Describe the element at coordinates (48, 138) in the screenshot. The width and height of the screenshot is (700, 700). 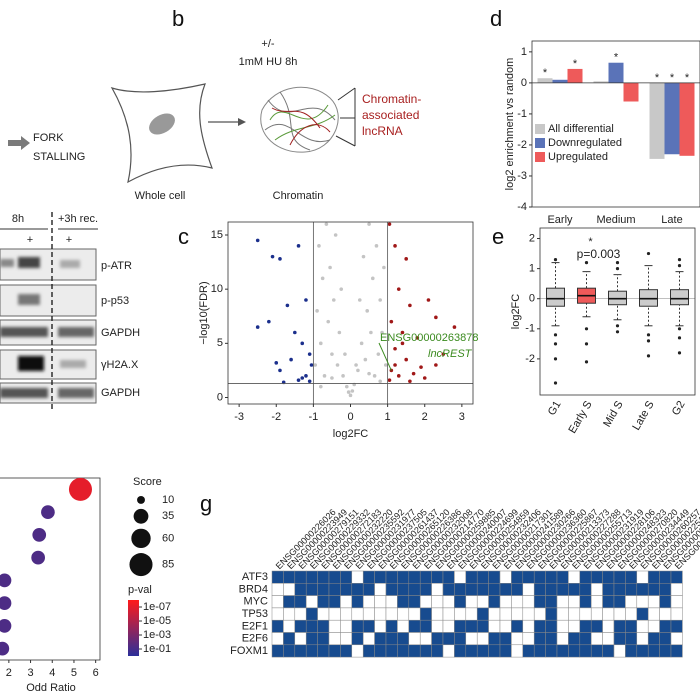
I see `arrow-label: FORK` at that location.